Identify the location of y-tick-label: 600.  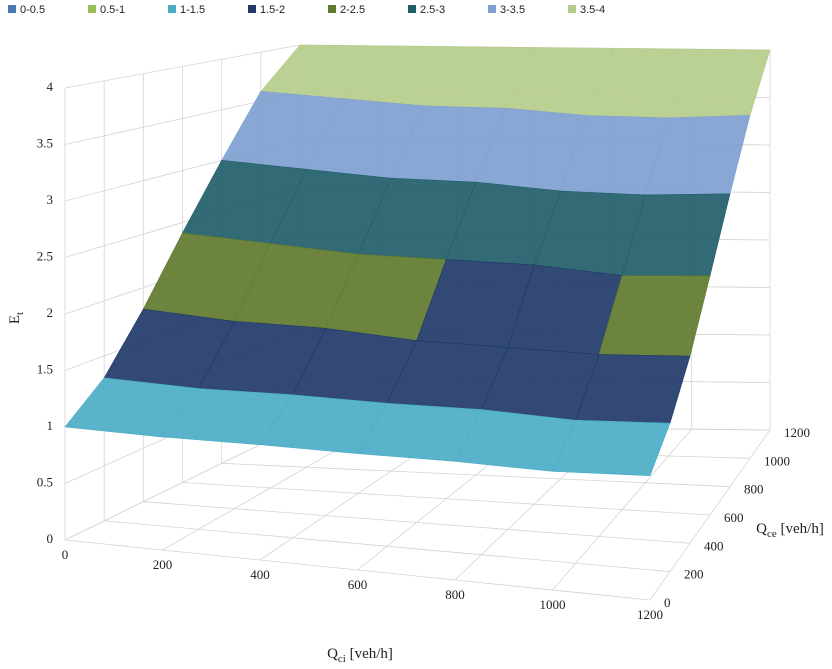
(734, 517).